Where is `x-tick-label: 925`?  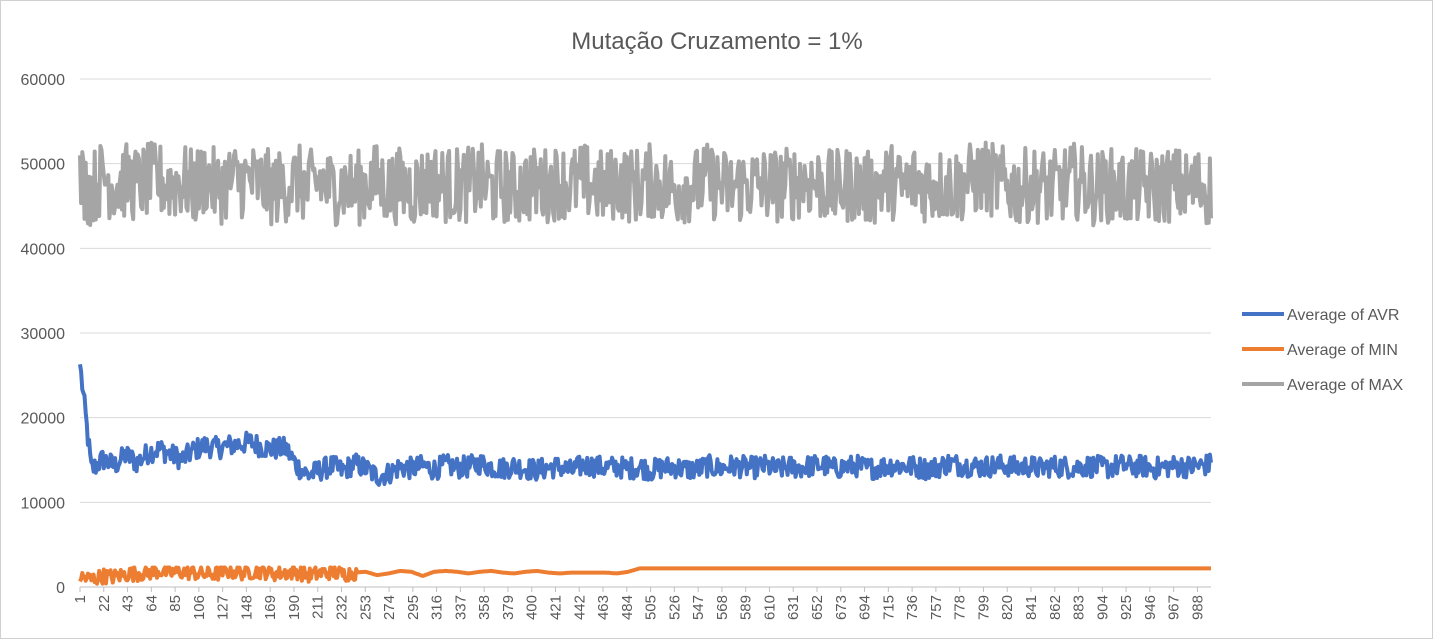
x-tick-label: 925 is located at coordinates (1126, 607).